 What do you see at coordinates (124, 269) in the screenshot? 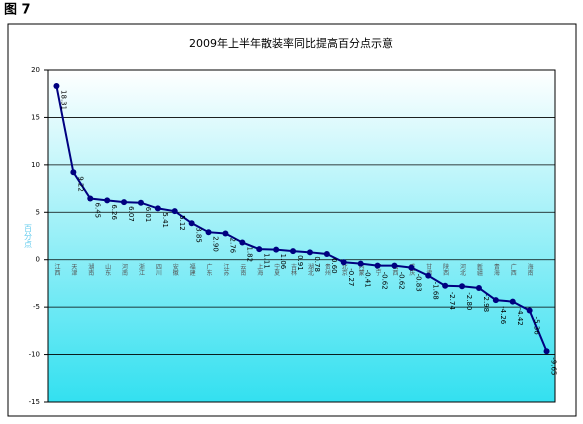
I see `x-tick-label: 河南` at bounding box center [124, 269].